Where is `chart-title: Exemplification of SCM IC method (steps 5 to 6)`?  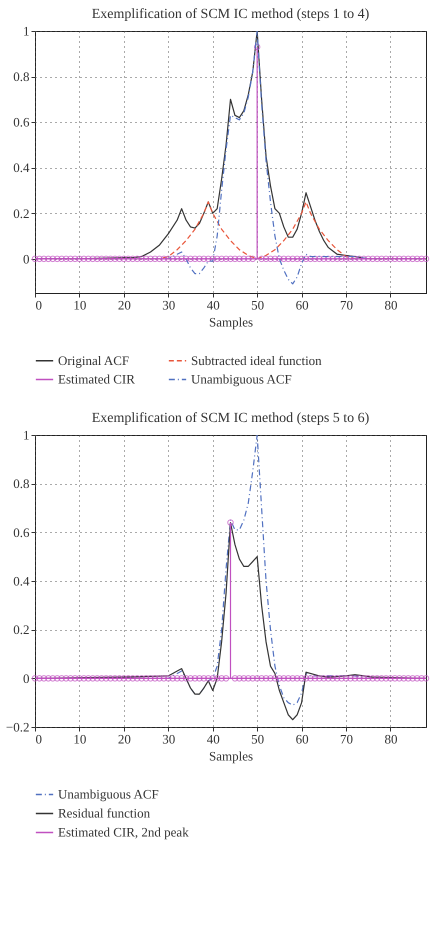
chart-title: Exemplification of SCM IC method (steps 5 to 6) is located at coordinates (231, 418).